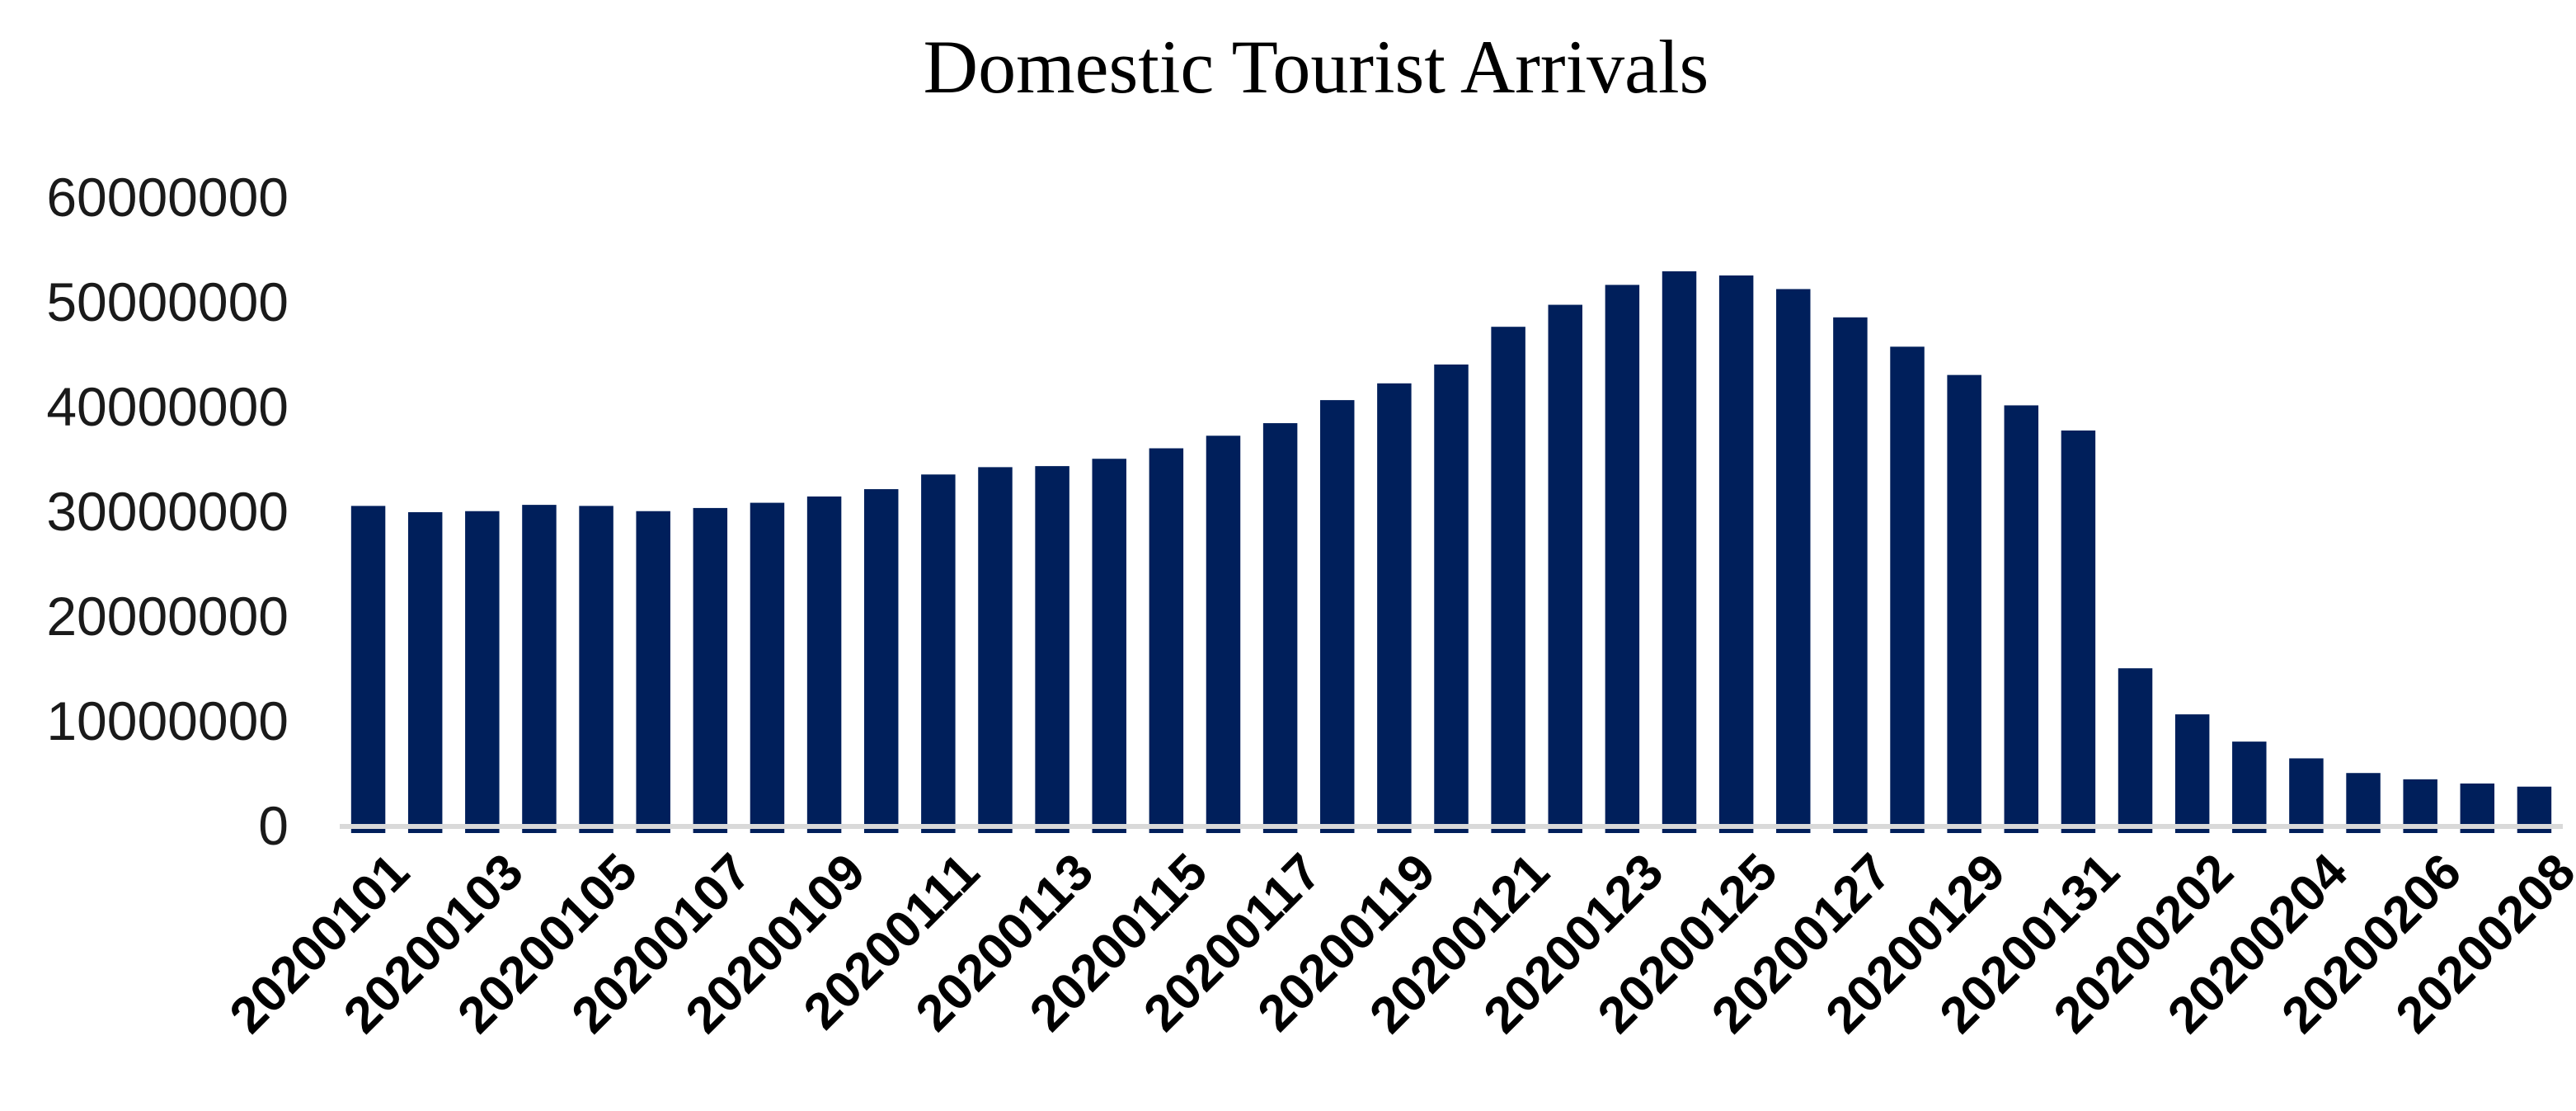 The width and height of the screenshot is (2576, 1111). I want to click on y-tick-label: 0, so click(273, 825).